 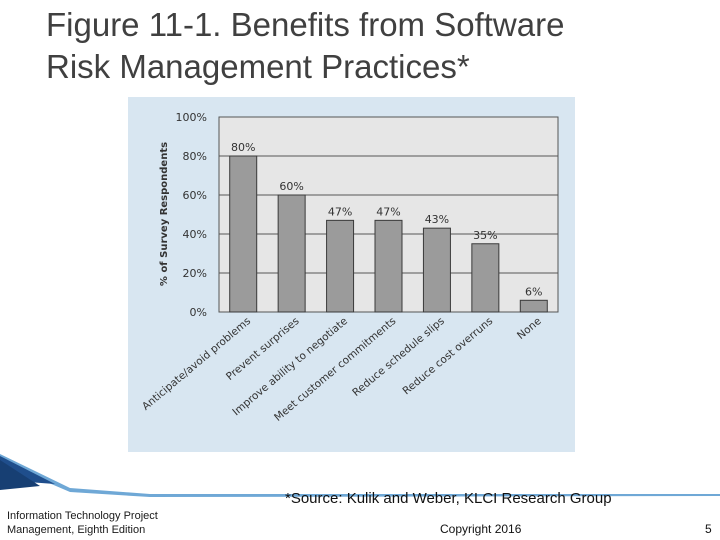 What do you see at coordinates (708, 529) in the screenshot?
I see `page-number: 5` at bounding box center [708, 529].